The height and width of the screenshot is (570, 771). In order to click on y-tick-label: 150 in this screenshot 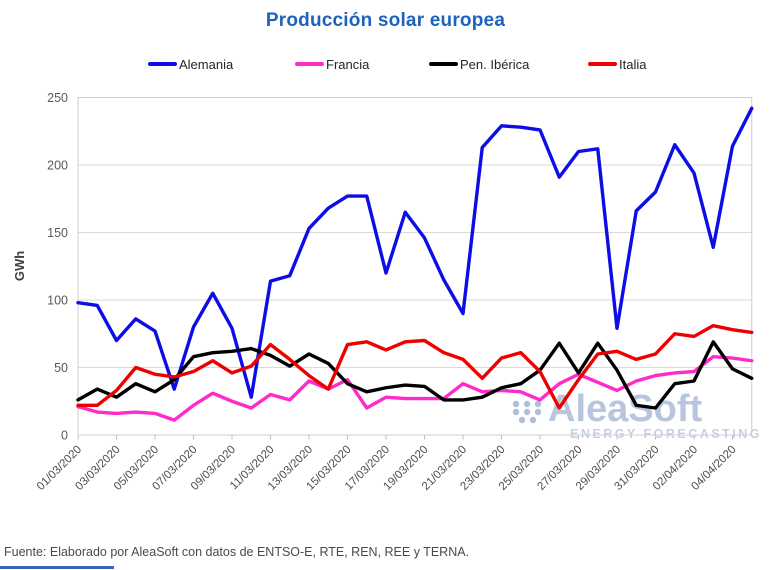, I will do `click(57, 233)`.